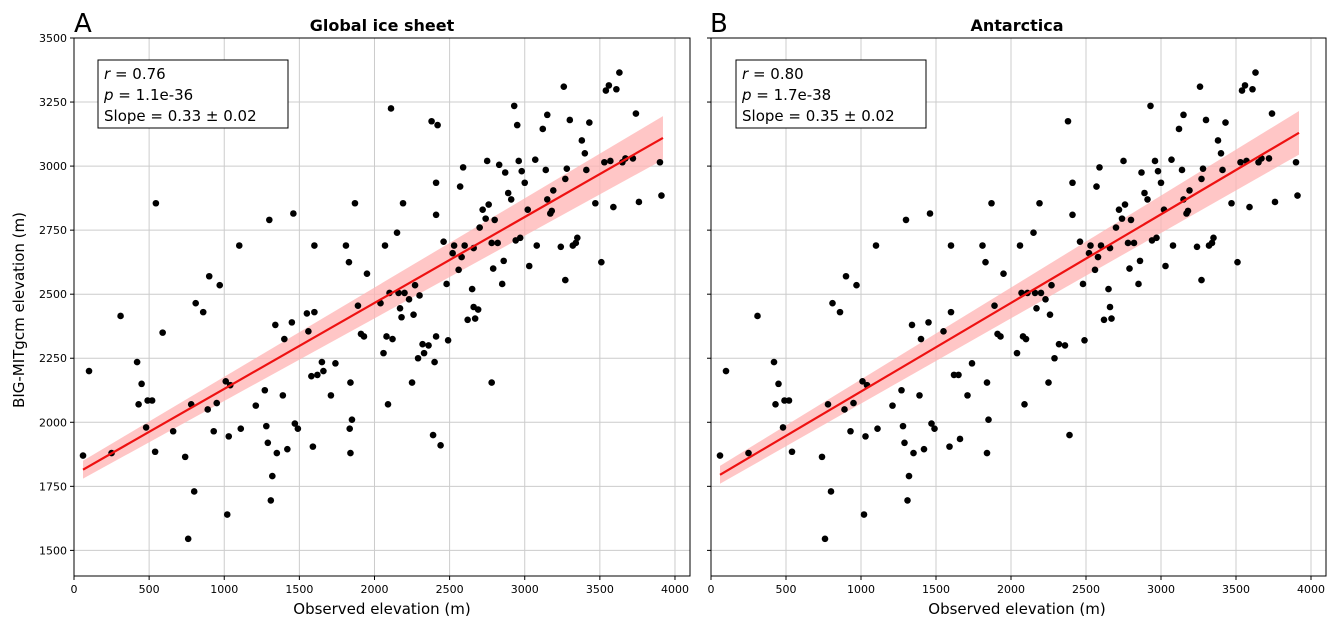 The image size is (1344, 627). What do you see at coordinates (53, 102) in the screenshot?
I see `panel-a-y-tick-label: 3250` at bounding box center [53, 102].